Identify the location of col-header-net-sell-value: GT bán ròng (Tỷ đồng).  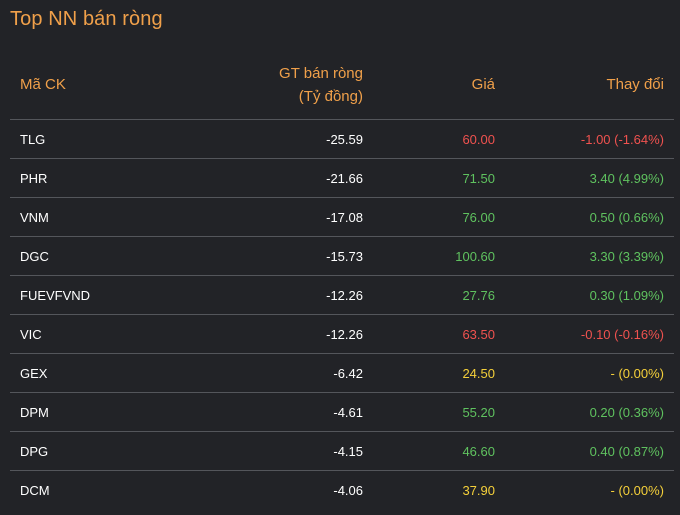
(246, 85).